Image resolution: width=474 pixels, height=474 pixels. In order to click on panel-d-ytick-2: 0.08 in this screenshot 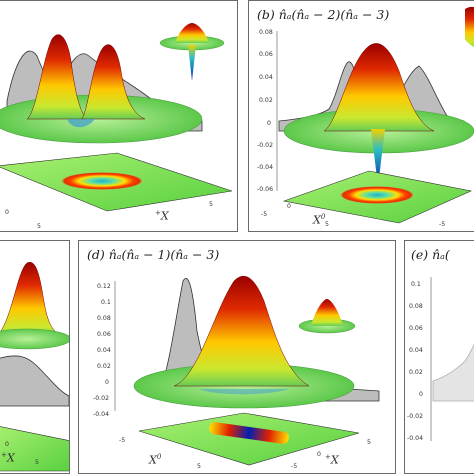, I will do `click(104, 318)`.